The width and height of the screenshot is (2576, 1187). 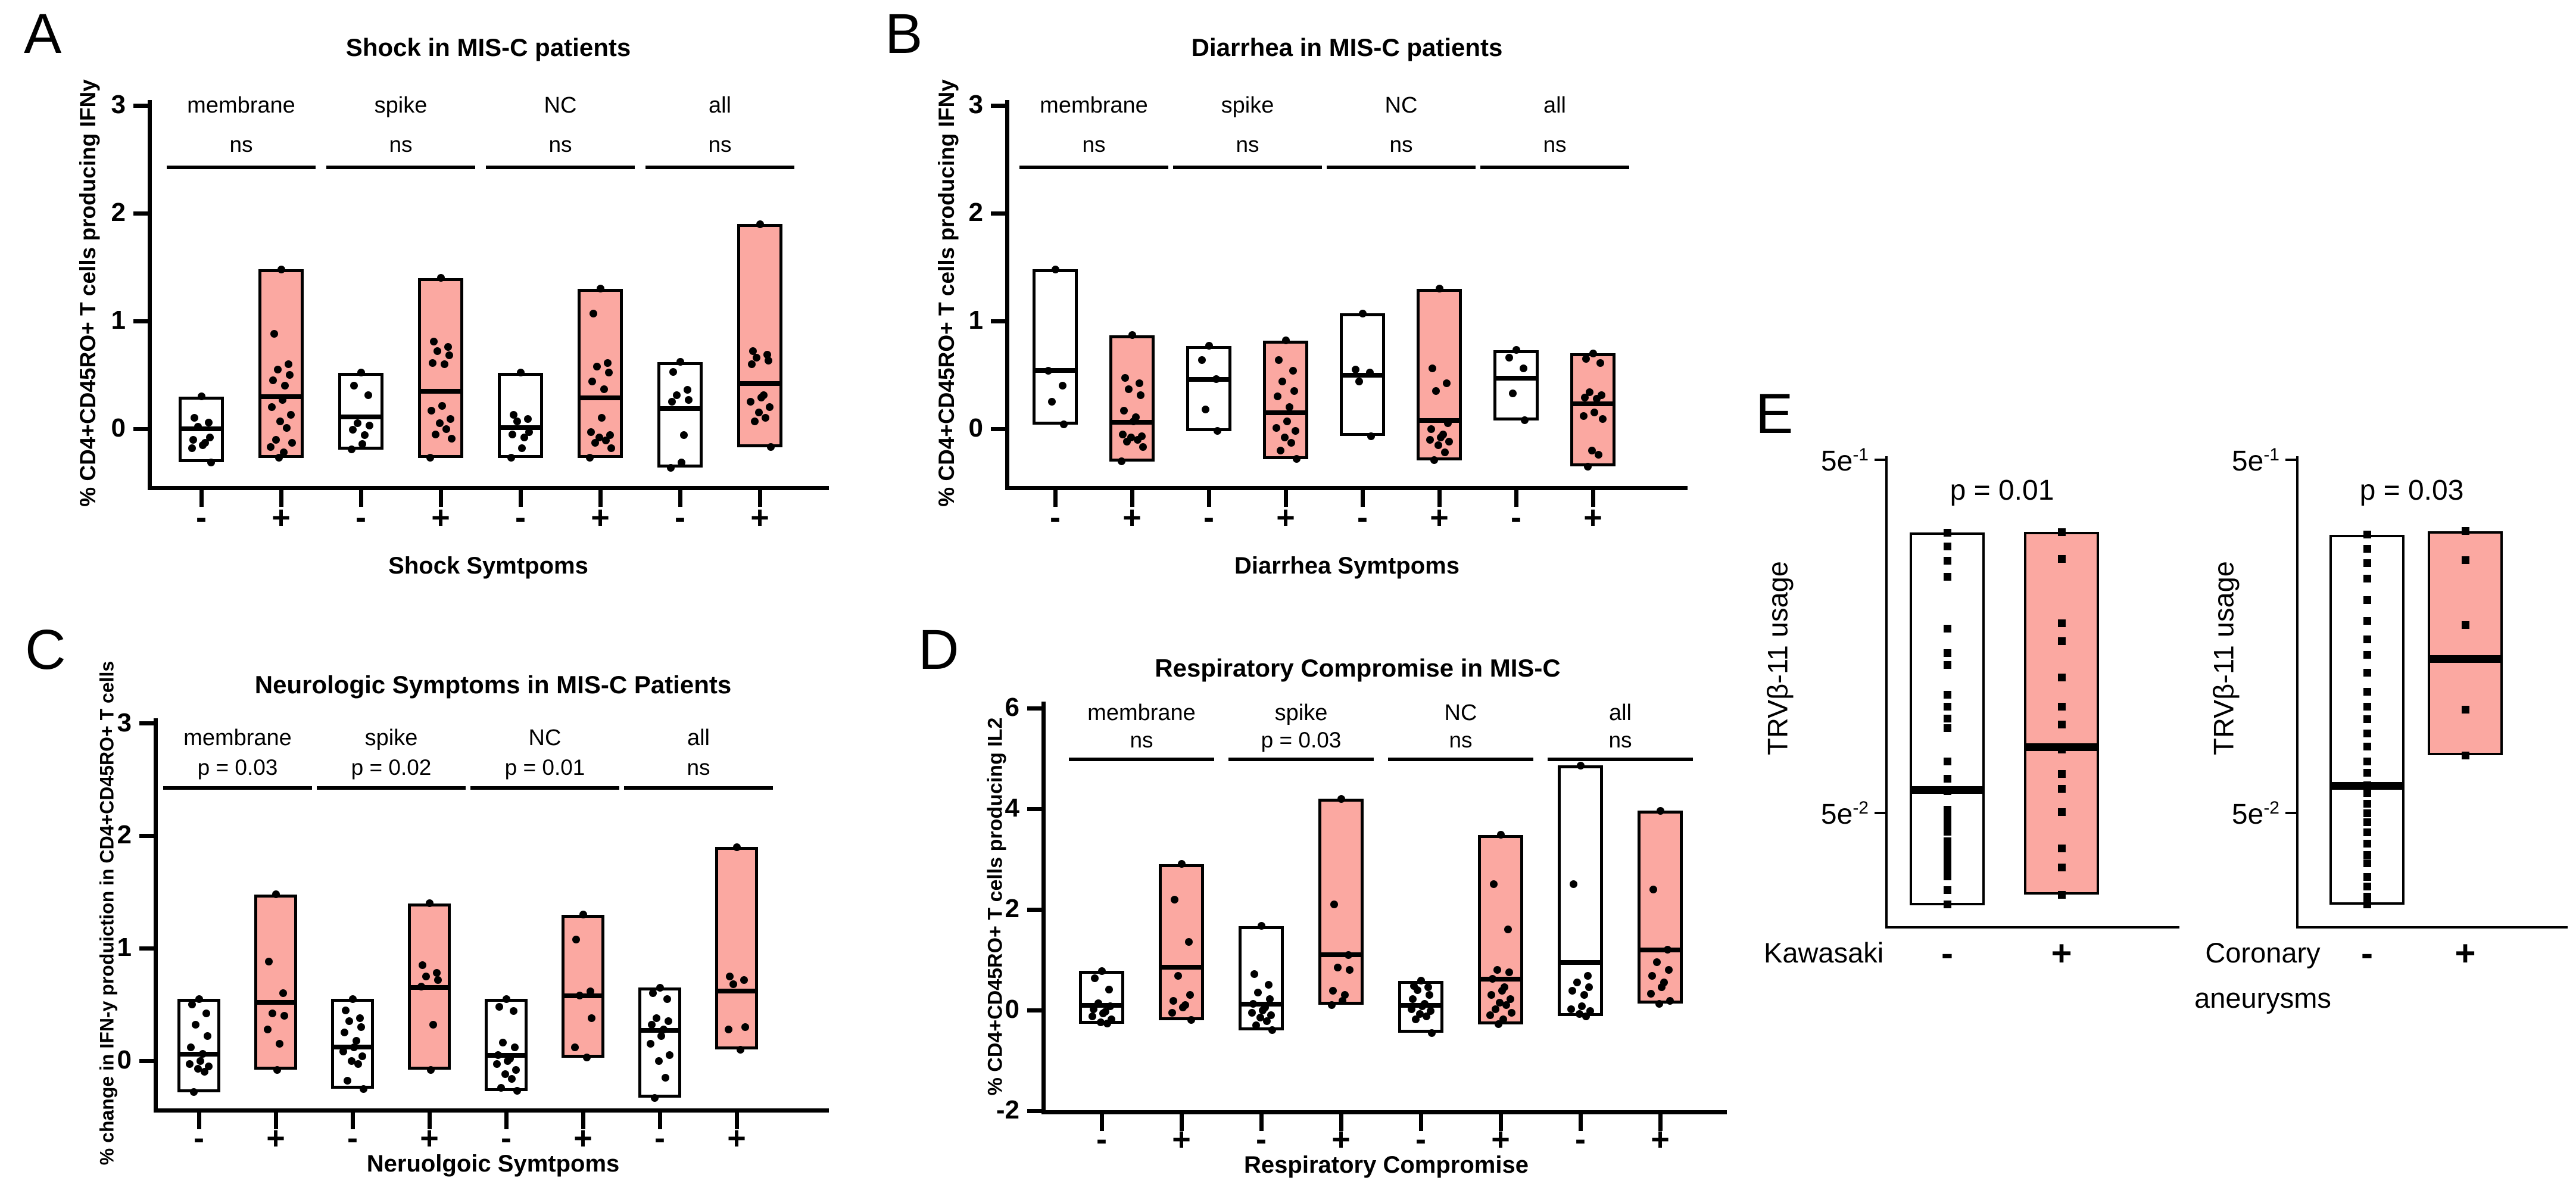 What do you see at coordinates (1182, 942) in the screenshot?
I see `panel-d-bar-membrane-pos` at bounding box center [1182, 942].